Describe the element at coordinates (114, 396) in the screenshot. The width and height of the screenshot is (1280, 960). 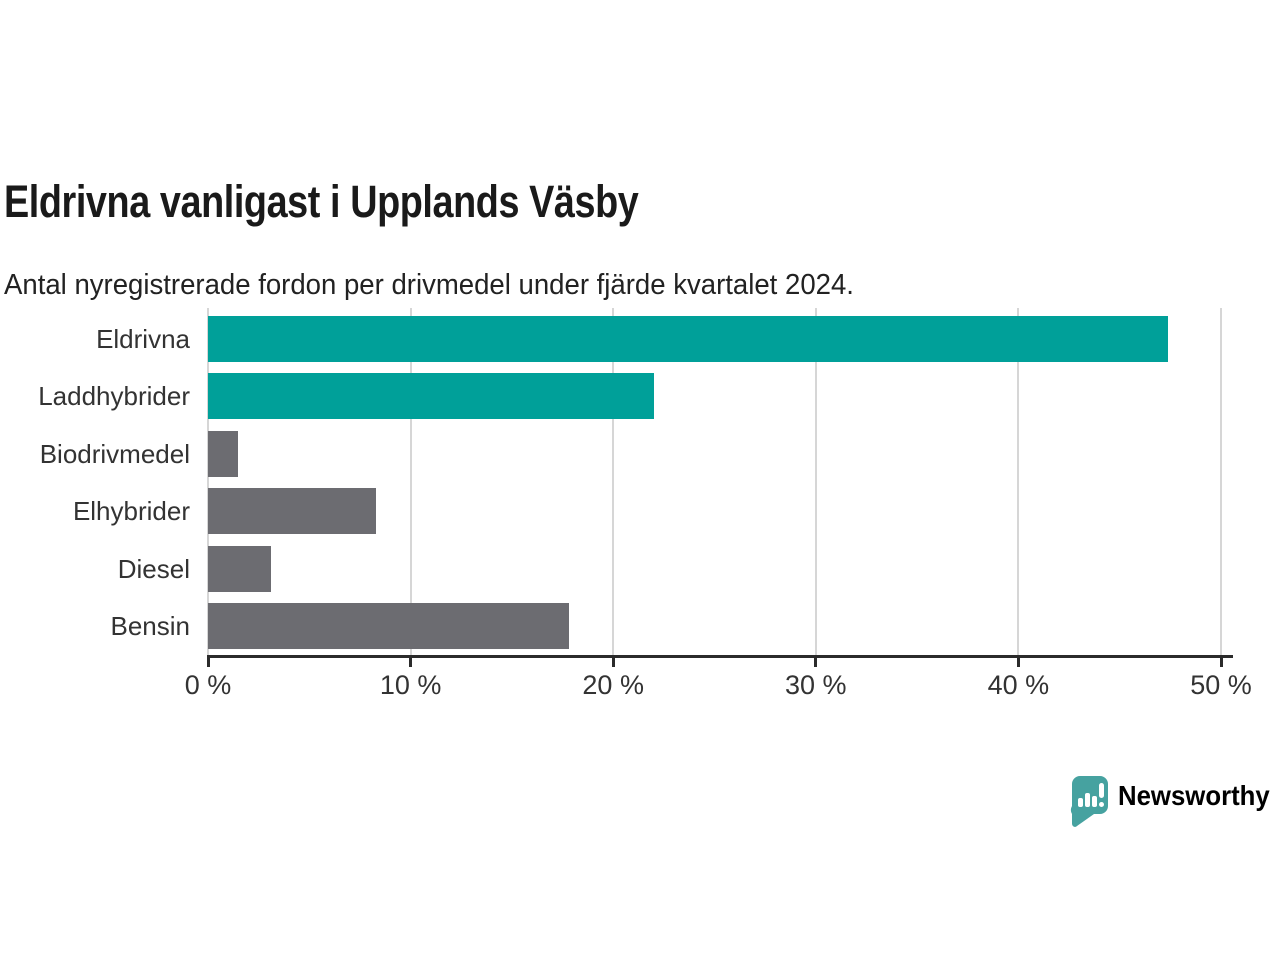
I see `category-label-laddhybrider: Laddhybrider` at that location.